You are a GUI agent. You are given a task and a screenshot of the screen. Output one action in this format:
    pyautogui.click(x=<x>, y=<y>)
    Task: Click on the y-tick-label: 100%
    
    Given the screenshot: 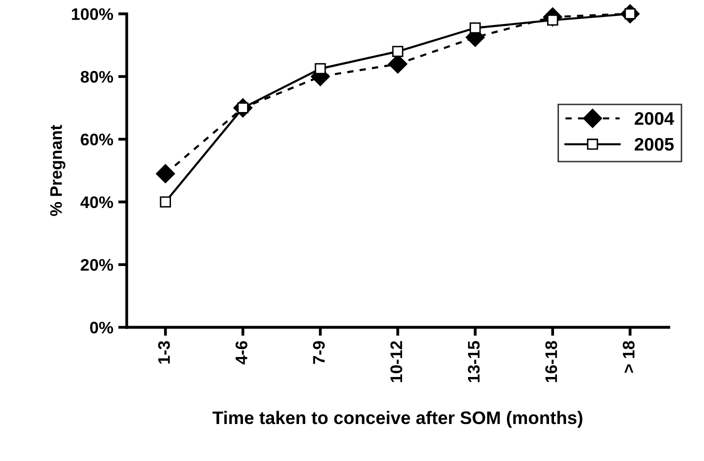 What is the action you would take?
    pyautogui.click(x=93, y=14)
    